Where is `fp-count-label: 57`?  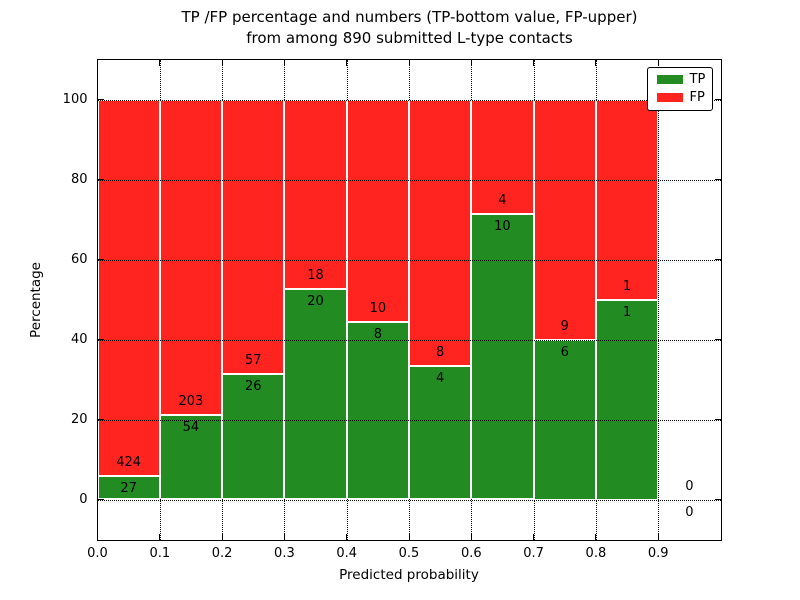 fp-count-label: 57 is located at coordinates (253, 361).